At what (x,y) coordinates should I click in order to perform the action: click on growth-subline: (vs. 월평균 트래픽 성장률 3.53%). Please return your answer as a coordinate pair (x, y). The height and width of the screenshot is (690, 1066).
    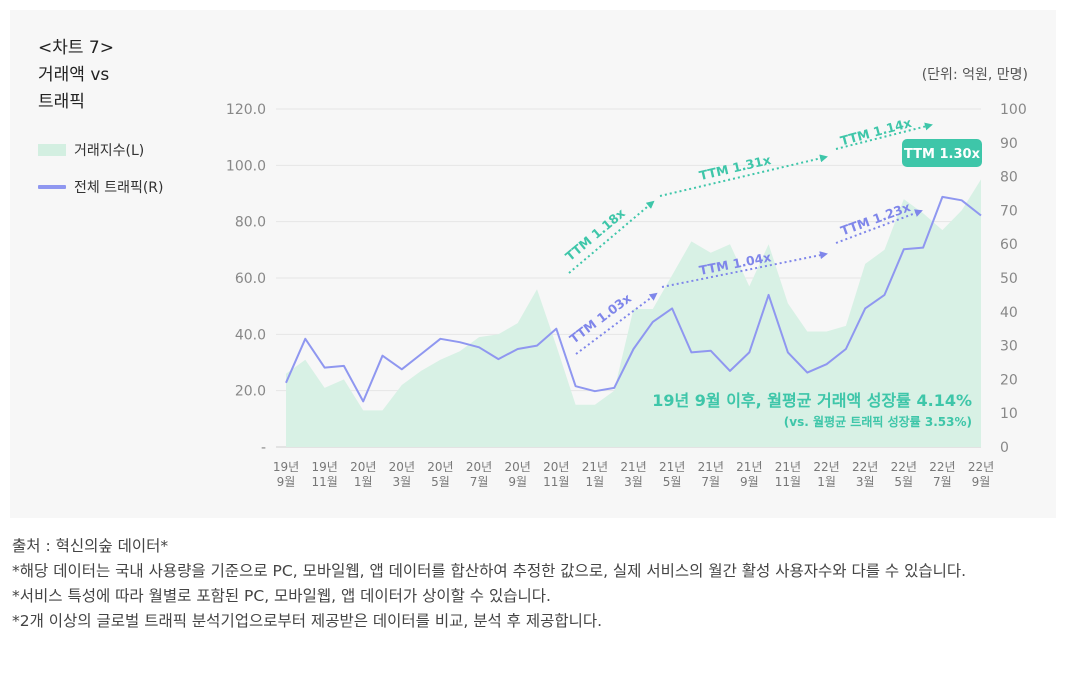
    Looking at the image, I should click on (878, 421).